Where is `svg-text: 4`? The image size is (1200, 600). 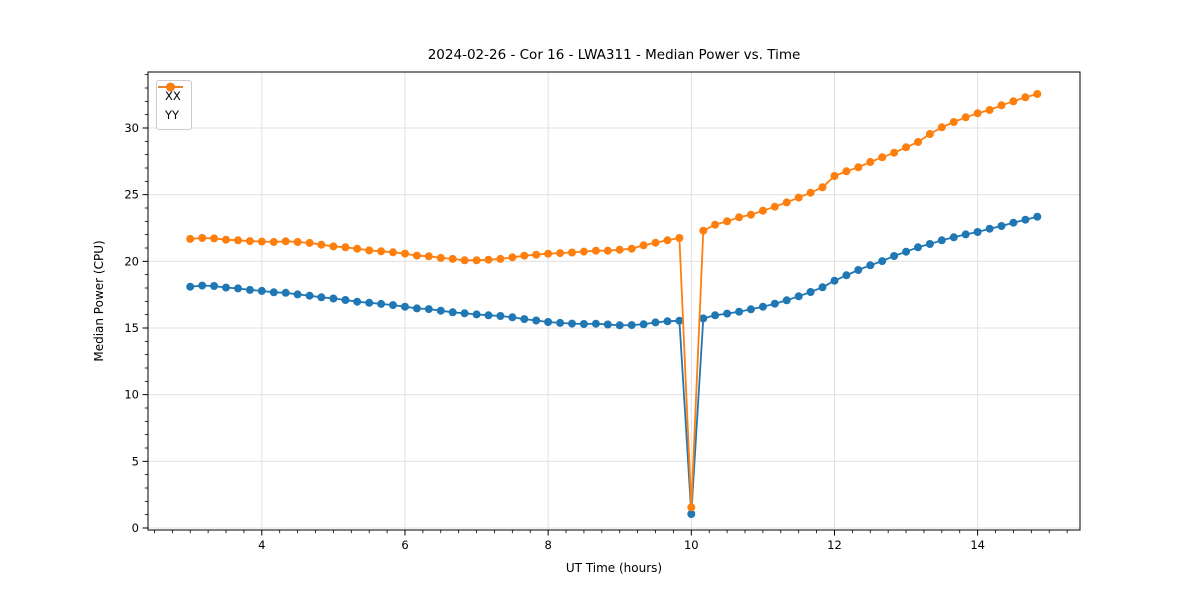 svg-text: 4 is located at coordinates (261, 545).